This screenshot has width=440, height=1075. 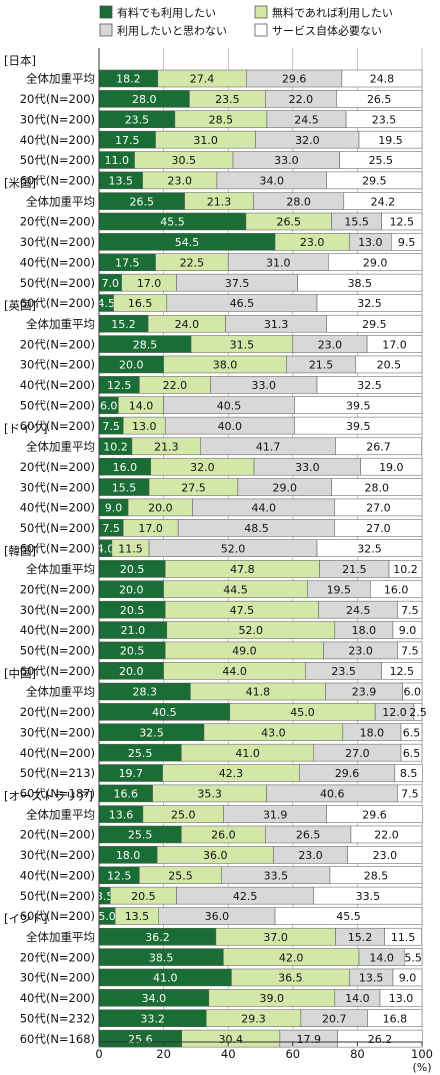 What do you see at coordinates (309, 1039) in the screenshot?
I see `data-label: 17.9` at bounding box center [309, 1039].